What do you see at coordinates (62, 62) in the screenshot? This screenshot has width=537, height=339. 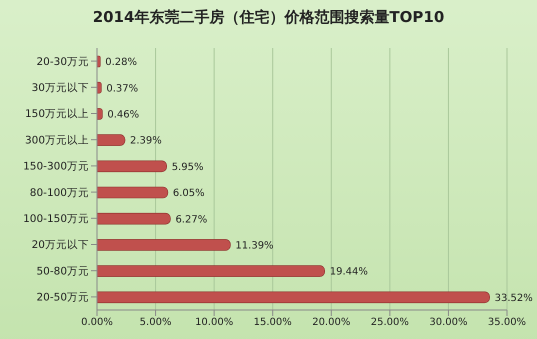 I see `y-tick-label: 20-30万元` at bounding box center [62, 62].